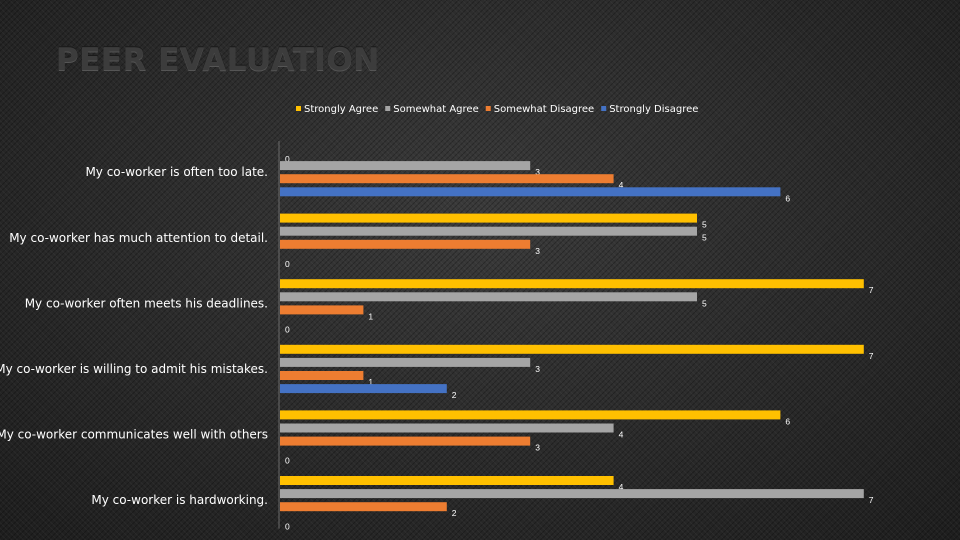 The image size is (960, 540). Describe the element at coordinates (218, 60) in the screenshot. I see `chart-title: PEER EVALUATION` at that location.